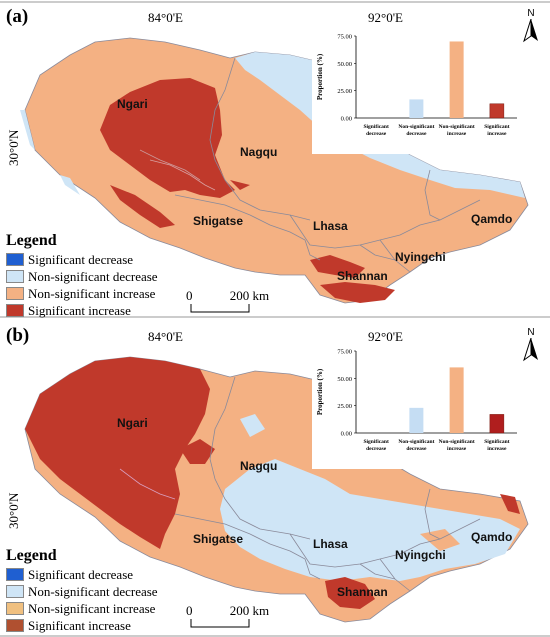 The height and width of the screenshot is (637, 550). What do you see at coordinates (117, 453) in the screenshot?
I see `sig-increase-ngari` at bounding box center [117, 453].